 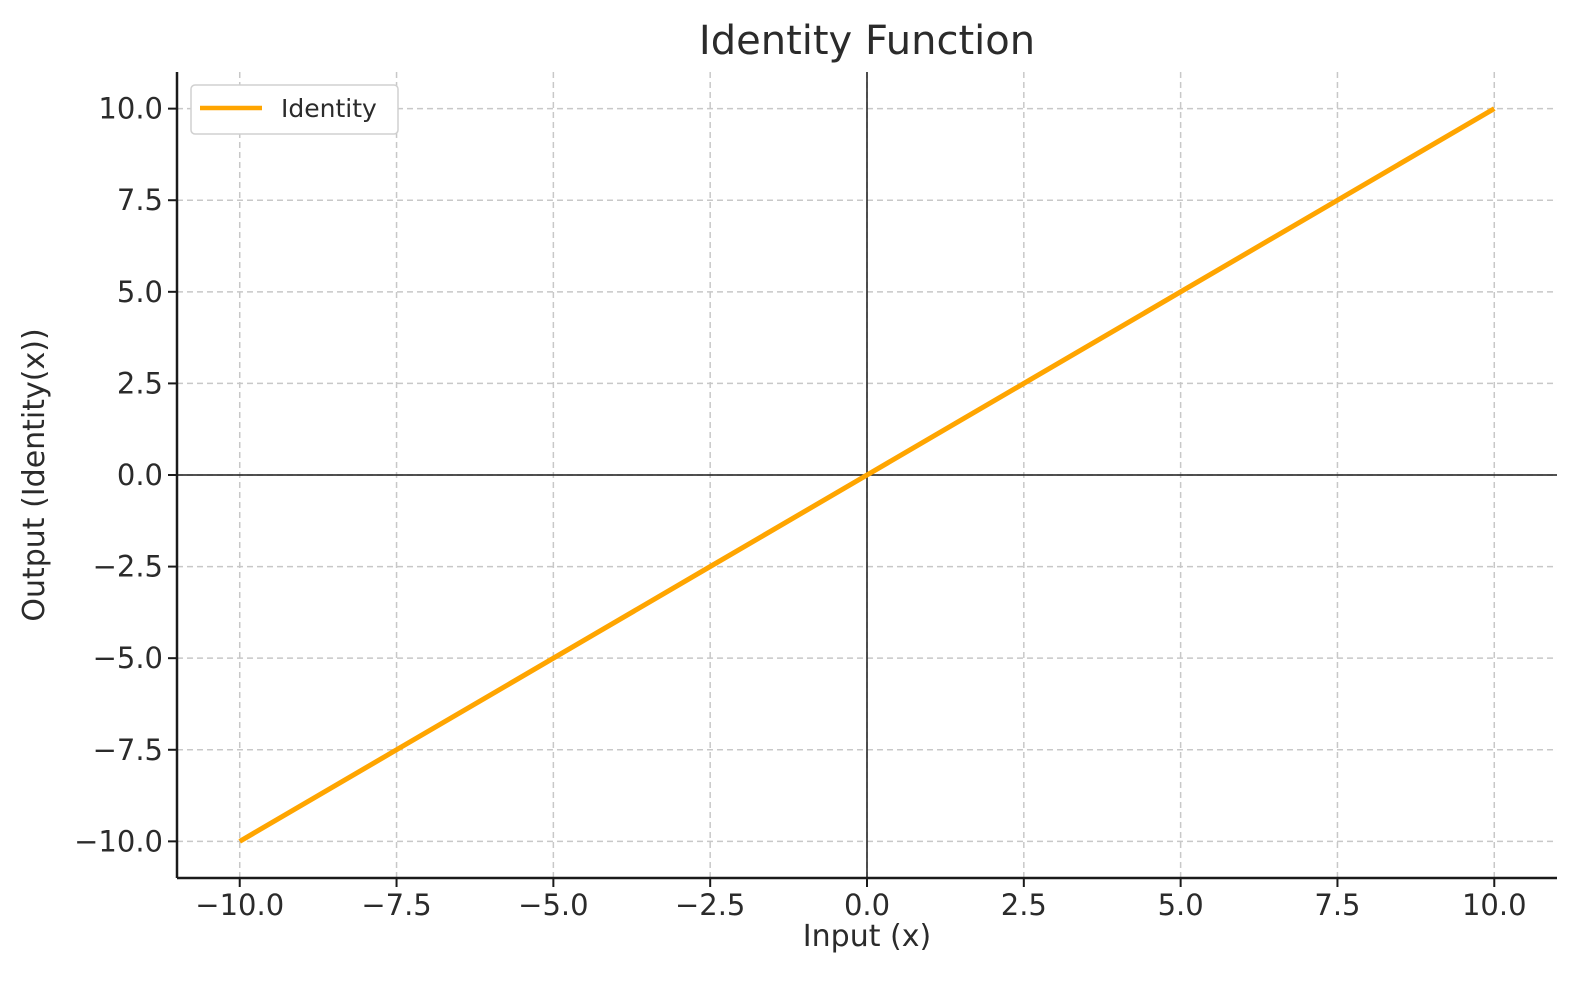 I want to click on legend-box, so click(x=294, y=109).